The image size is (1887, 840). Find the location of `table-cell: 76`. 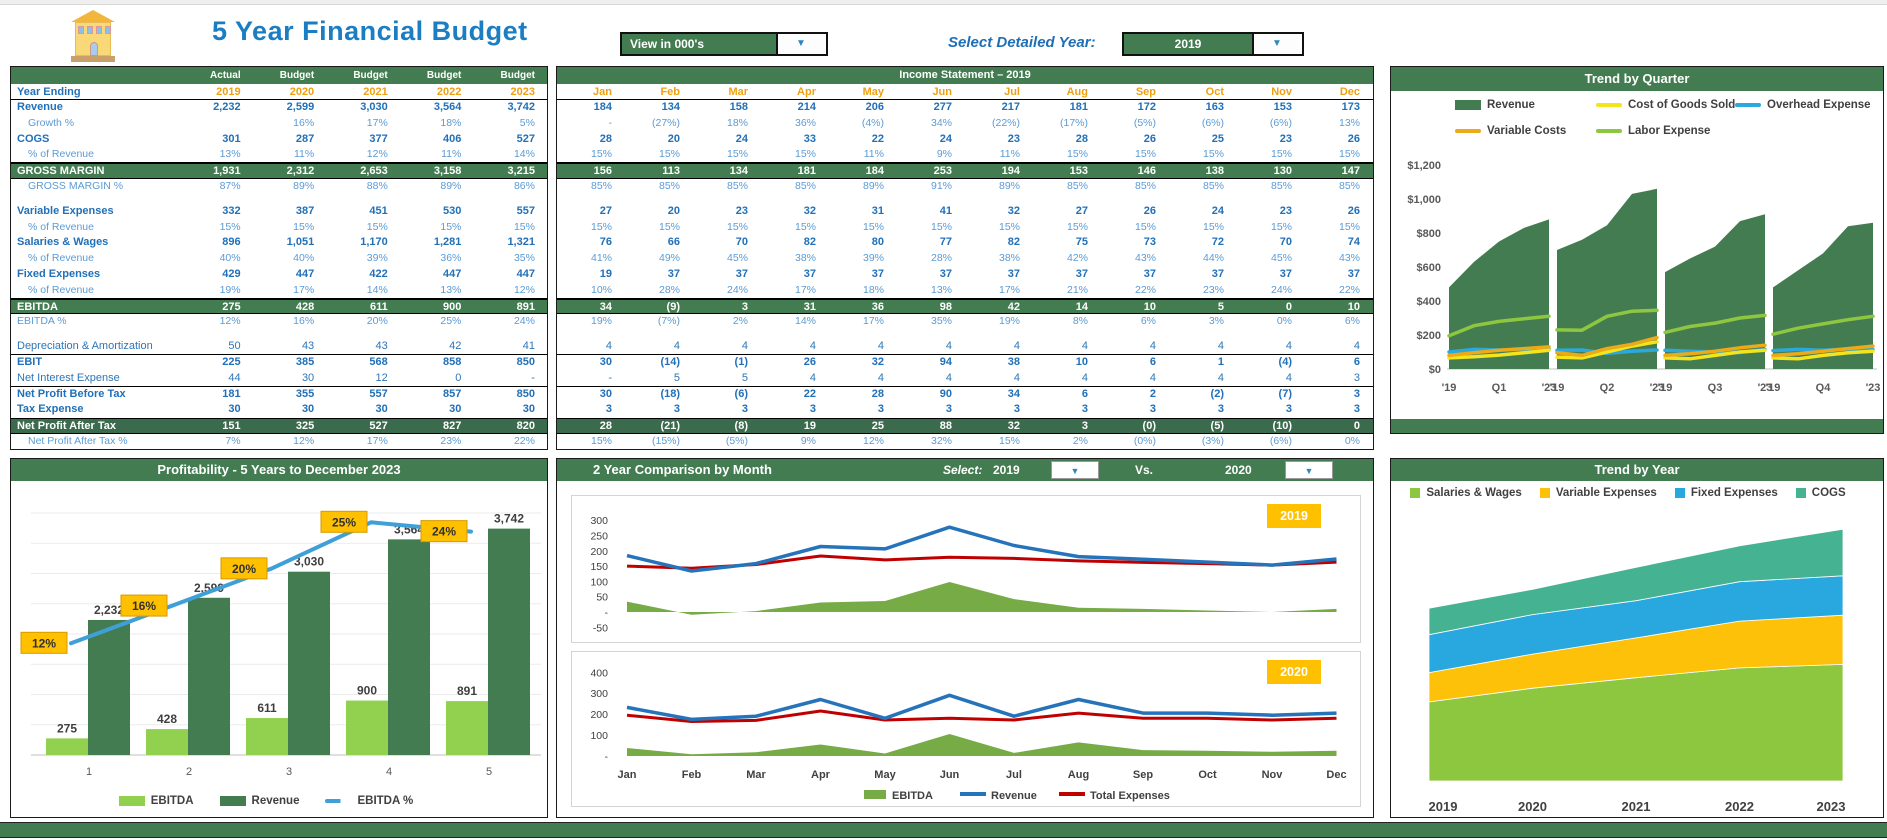

table-cell: 76 is located at coordinates (605, 242).